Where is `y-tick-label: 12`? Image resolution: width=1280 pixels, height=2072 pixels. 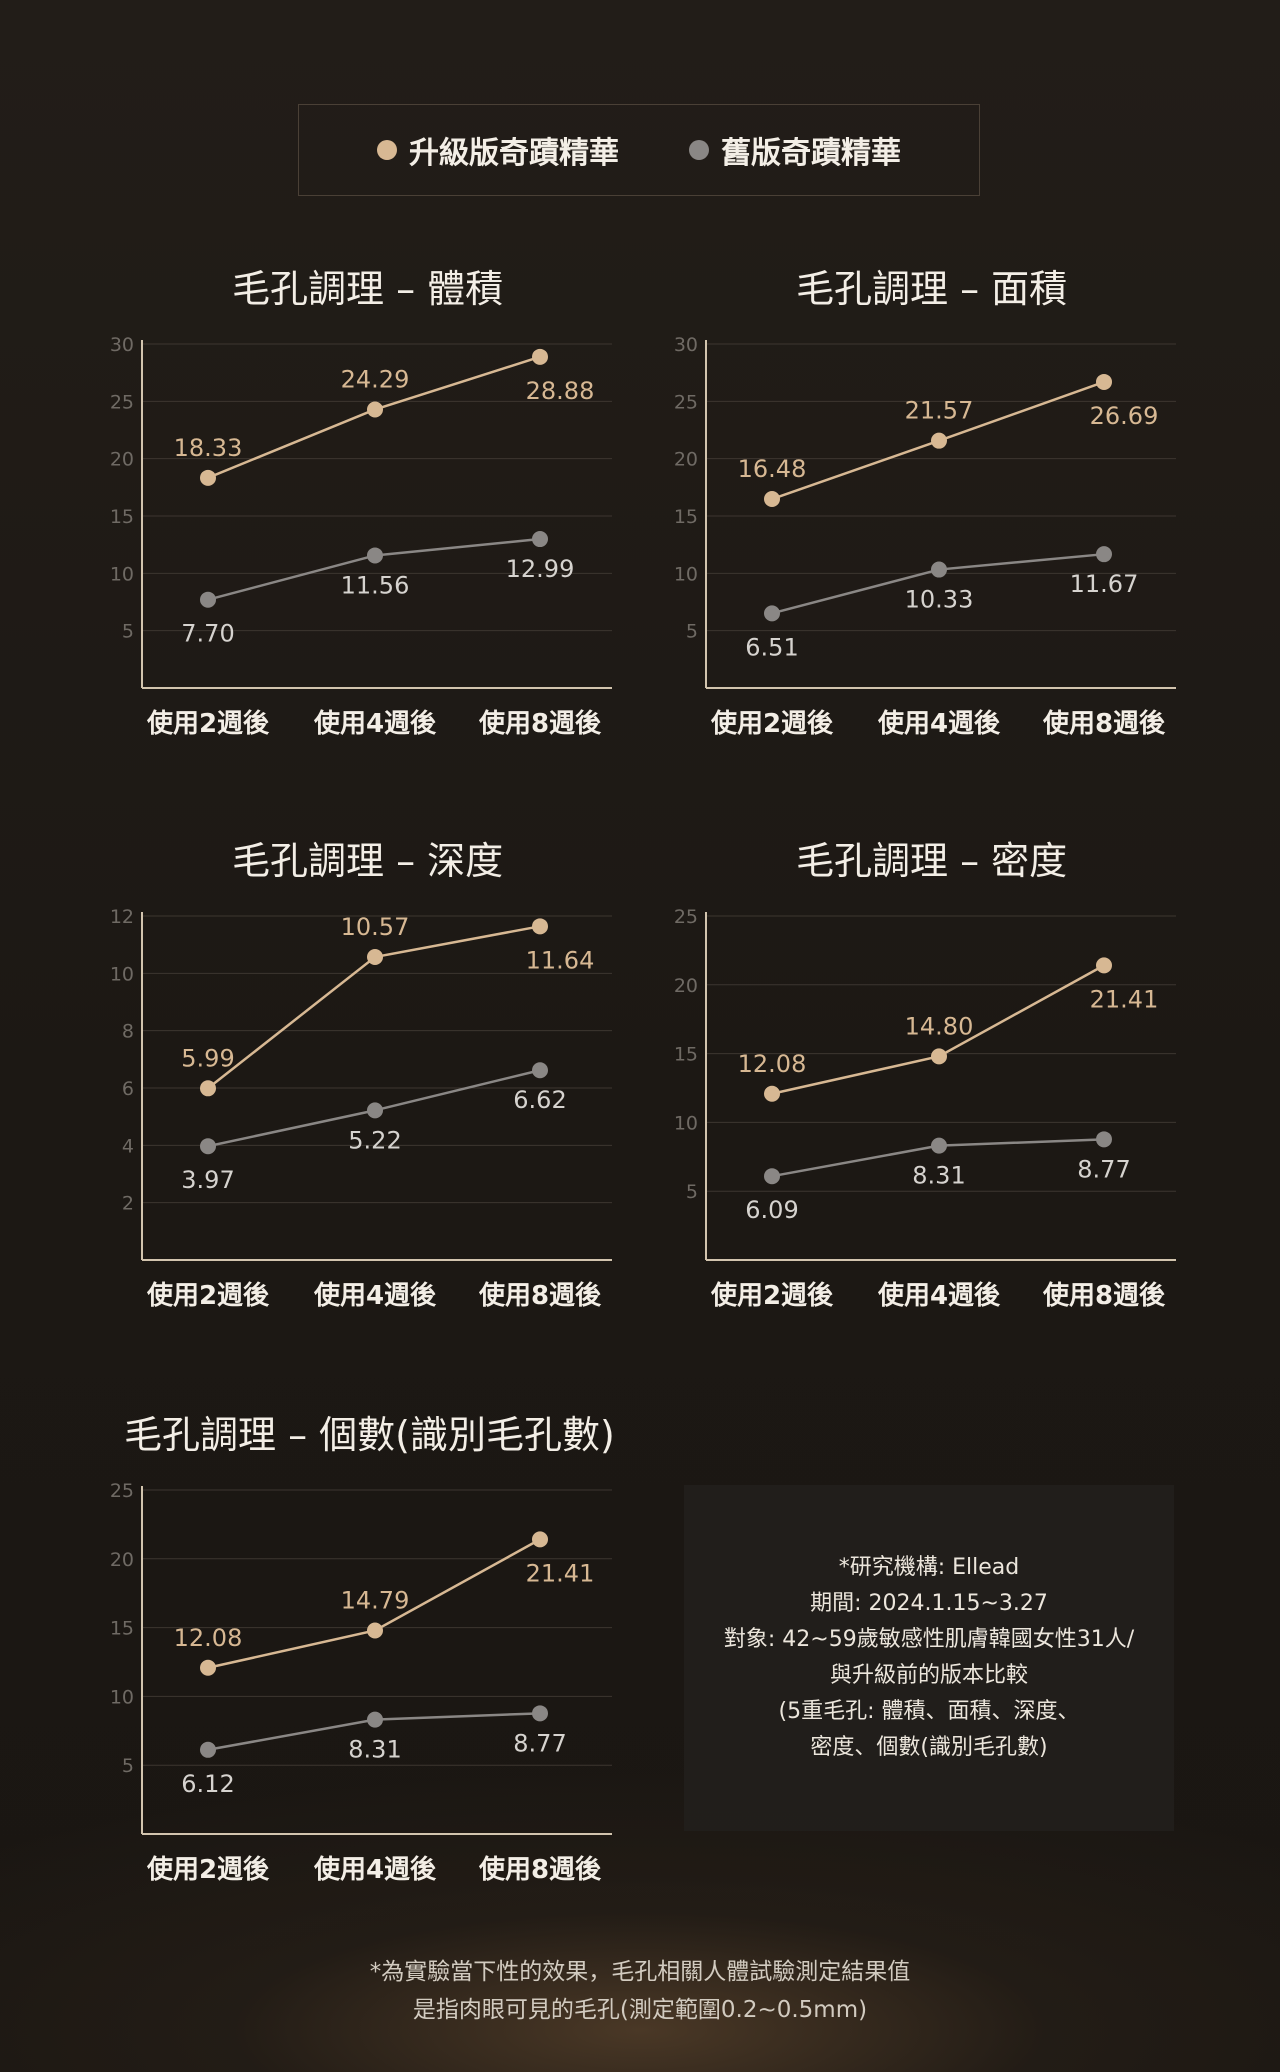
y-tick-label: 12 is located at coordinates (122, 917).